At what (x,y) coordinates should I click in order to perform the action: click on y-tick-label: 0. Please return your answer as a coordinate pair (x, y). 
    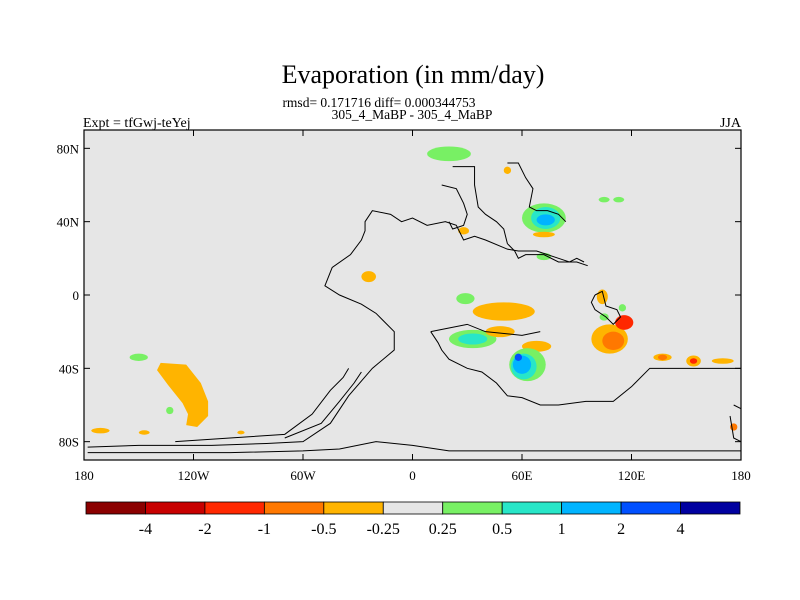
    Looking at the image, I should click on (76, 295).